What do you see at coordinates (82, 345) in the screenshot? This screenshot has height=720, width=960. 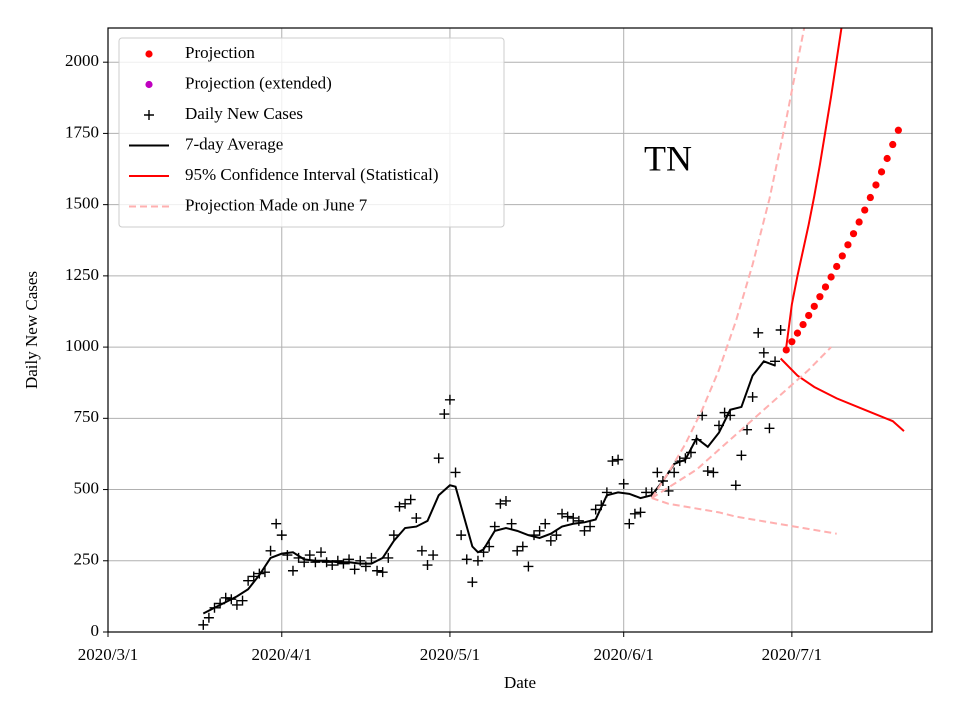 I see `y-tick-label: 1000` at bounding box center [82, 345].